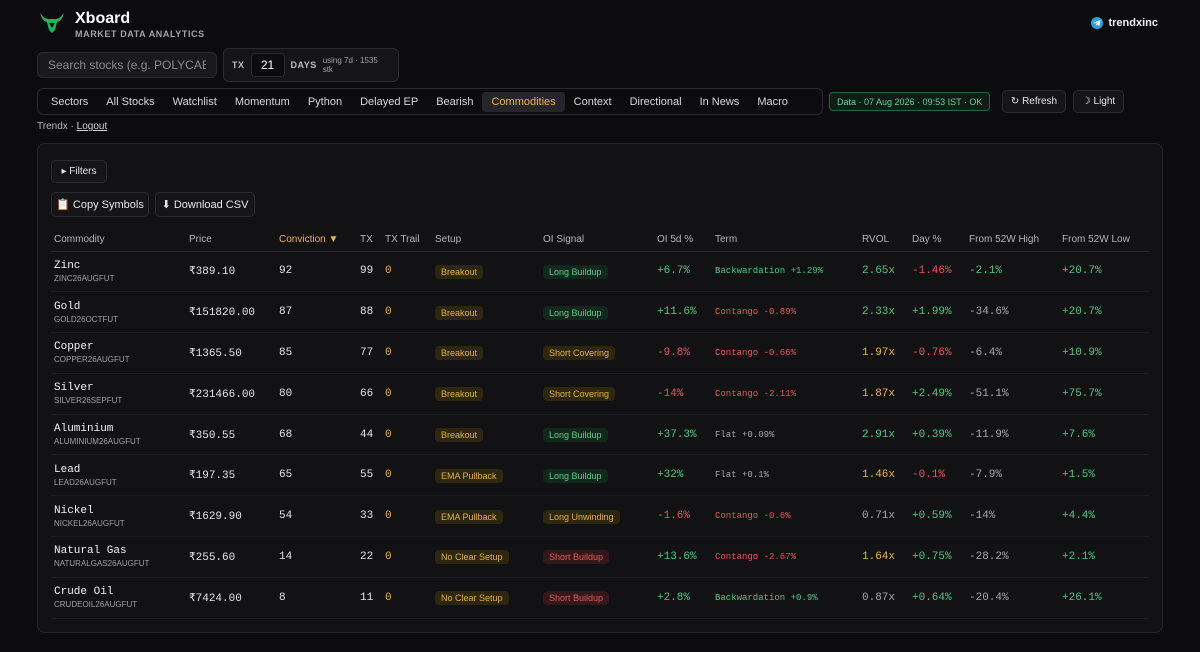 This screenshot has height=652, width=1200. Describe the element at coordinates (316, 240) in the screenshot. I see `col-conviction: Conviction ▼` at that location.